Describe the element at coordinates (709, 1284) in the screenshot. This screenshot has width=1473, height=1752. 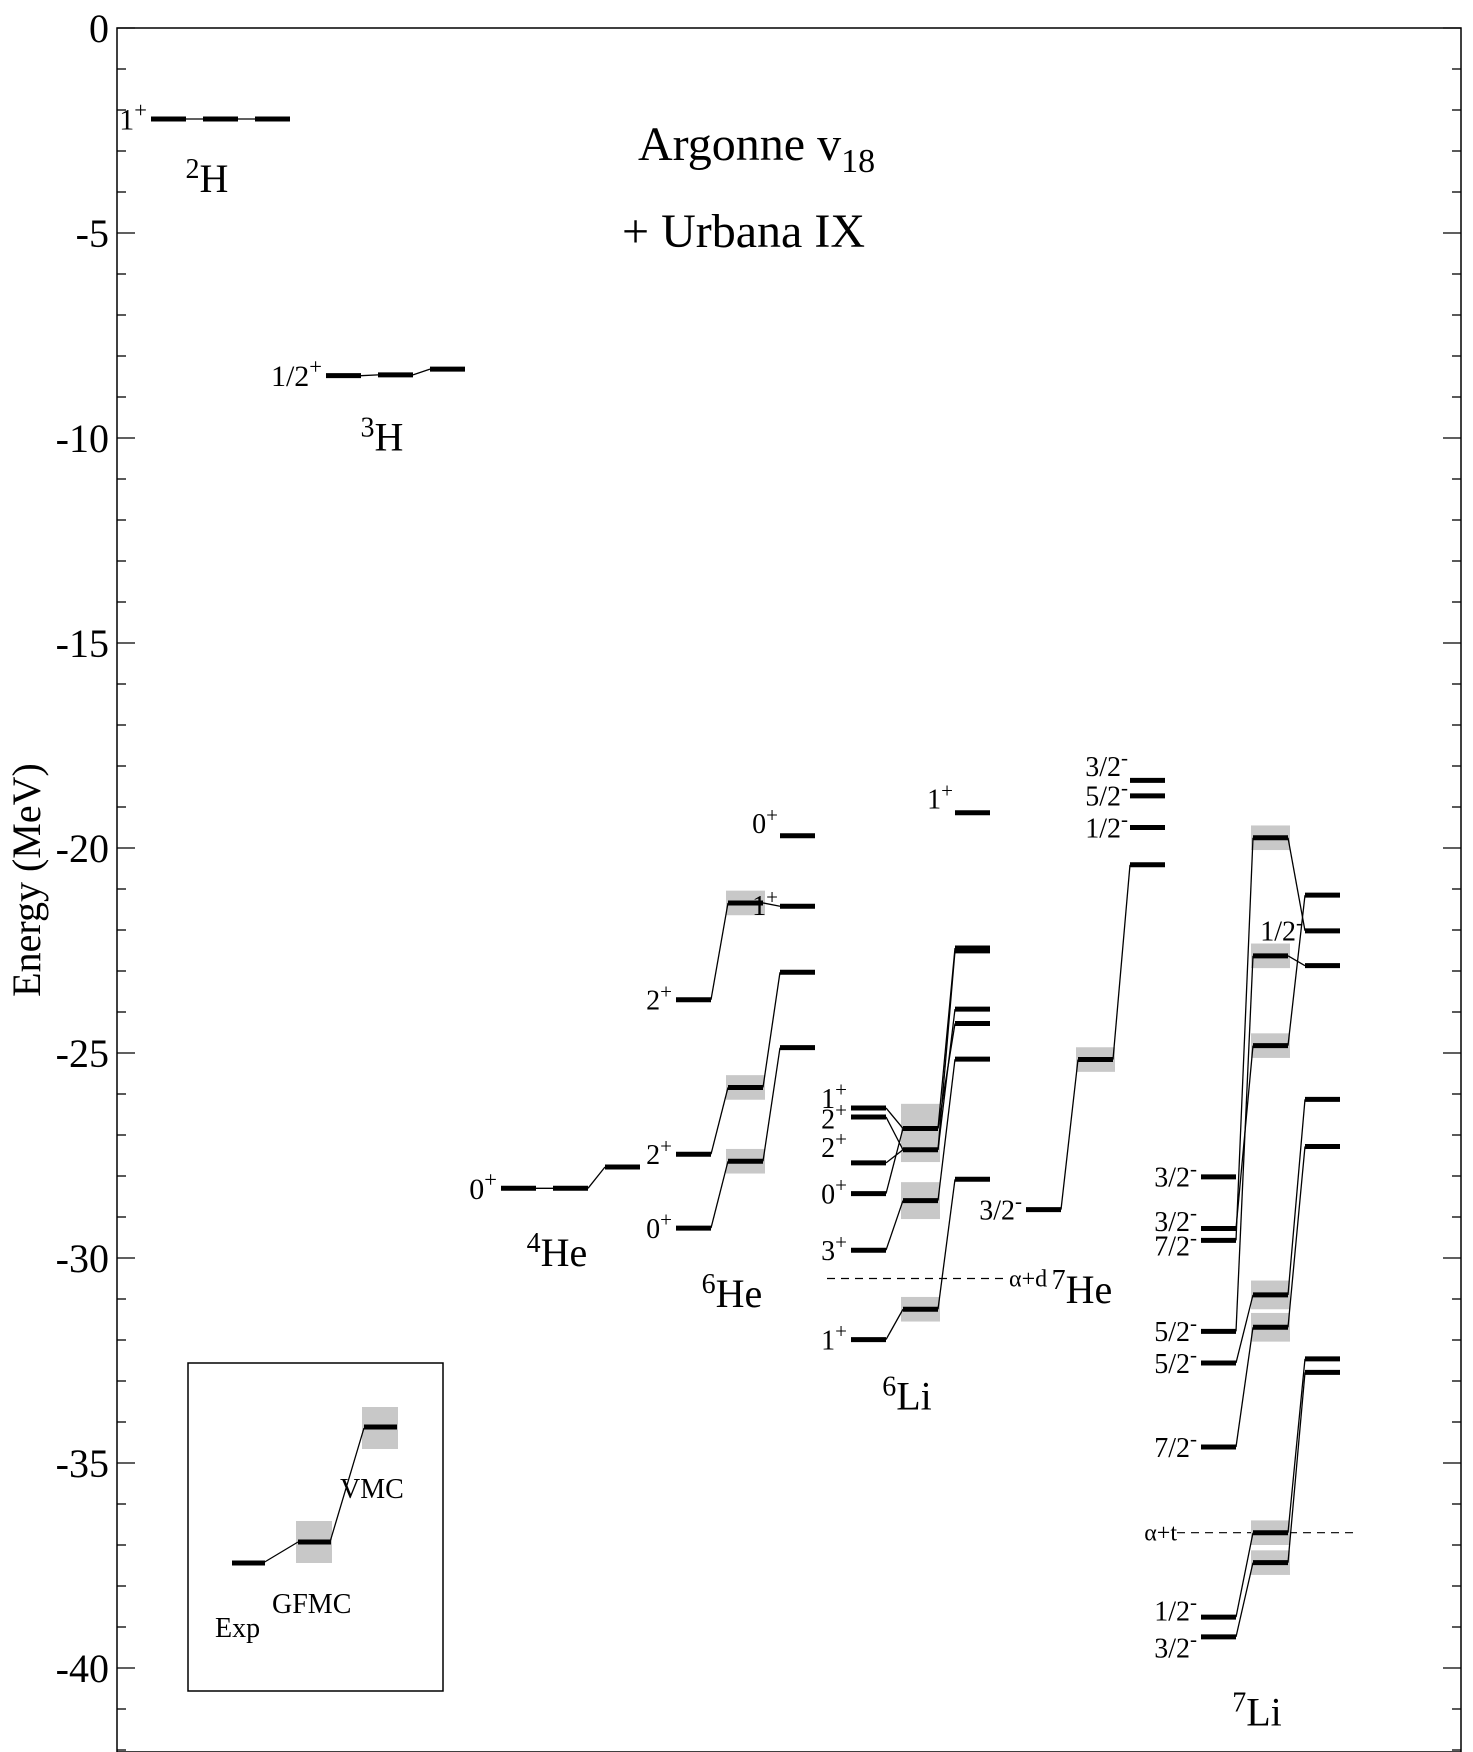
I see `nucleus-6He-label-mass: 6` at that location.